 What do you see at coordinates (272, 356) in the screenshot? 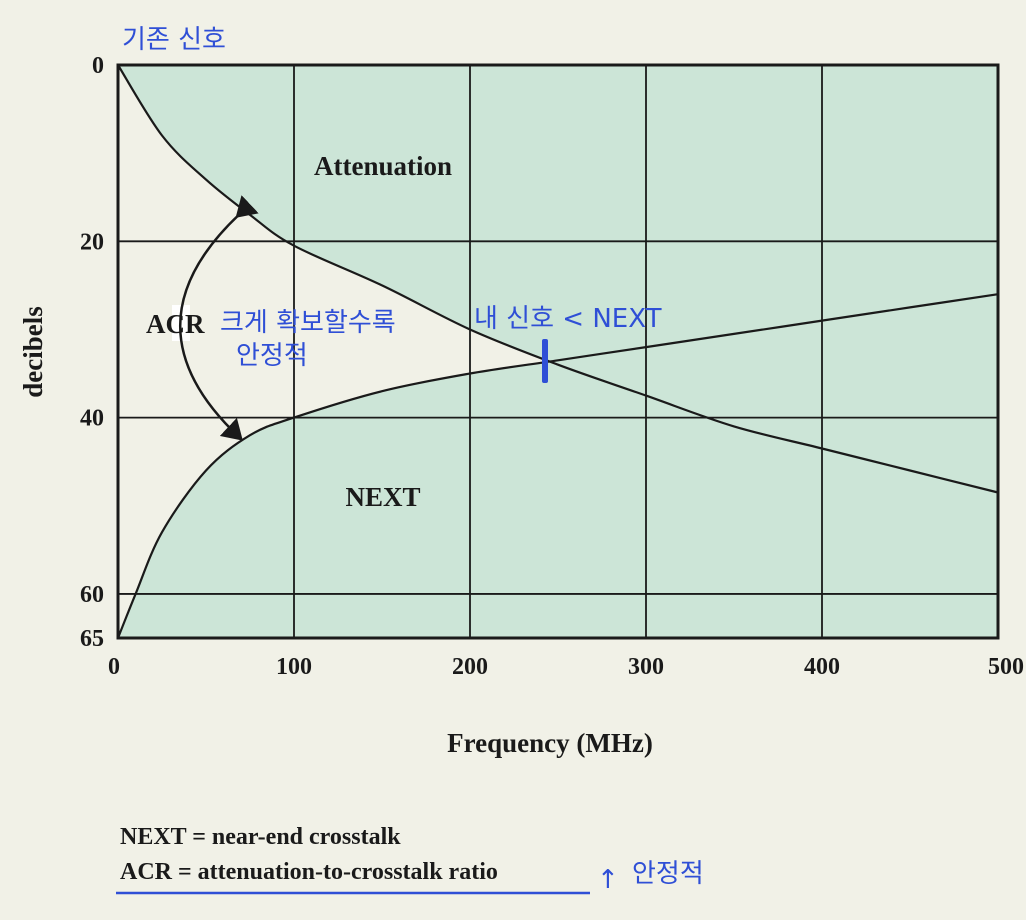
I see `acr-note-line2: 안정적` at bounding box center [272, 356].